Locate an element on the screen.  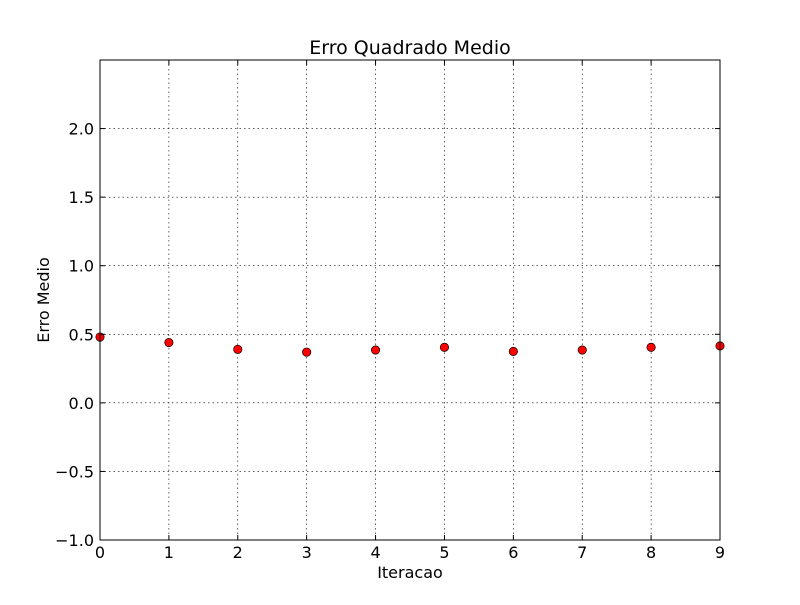
y-tick-label: 0.0 is located at coordinates (81, 403).